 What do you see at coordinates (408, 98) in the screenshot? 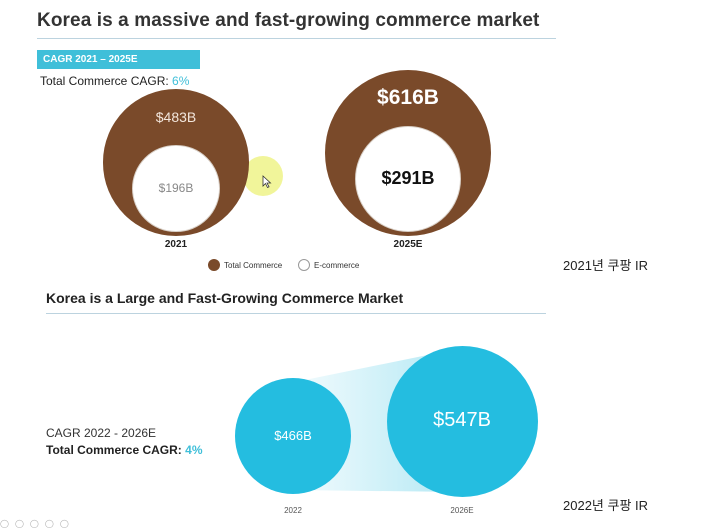
I see `label-total-2025E: $616B` at bounding box center [408, 98].